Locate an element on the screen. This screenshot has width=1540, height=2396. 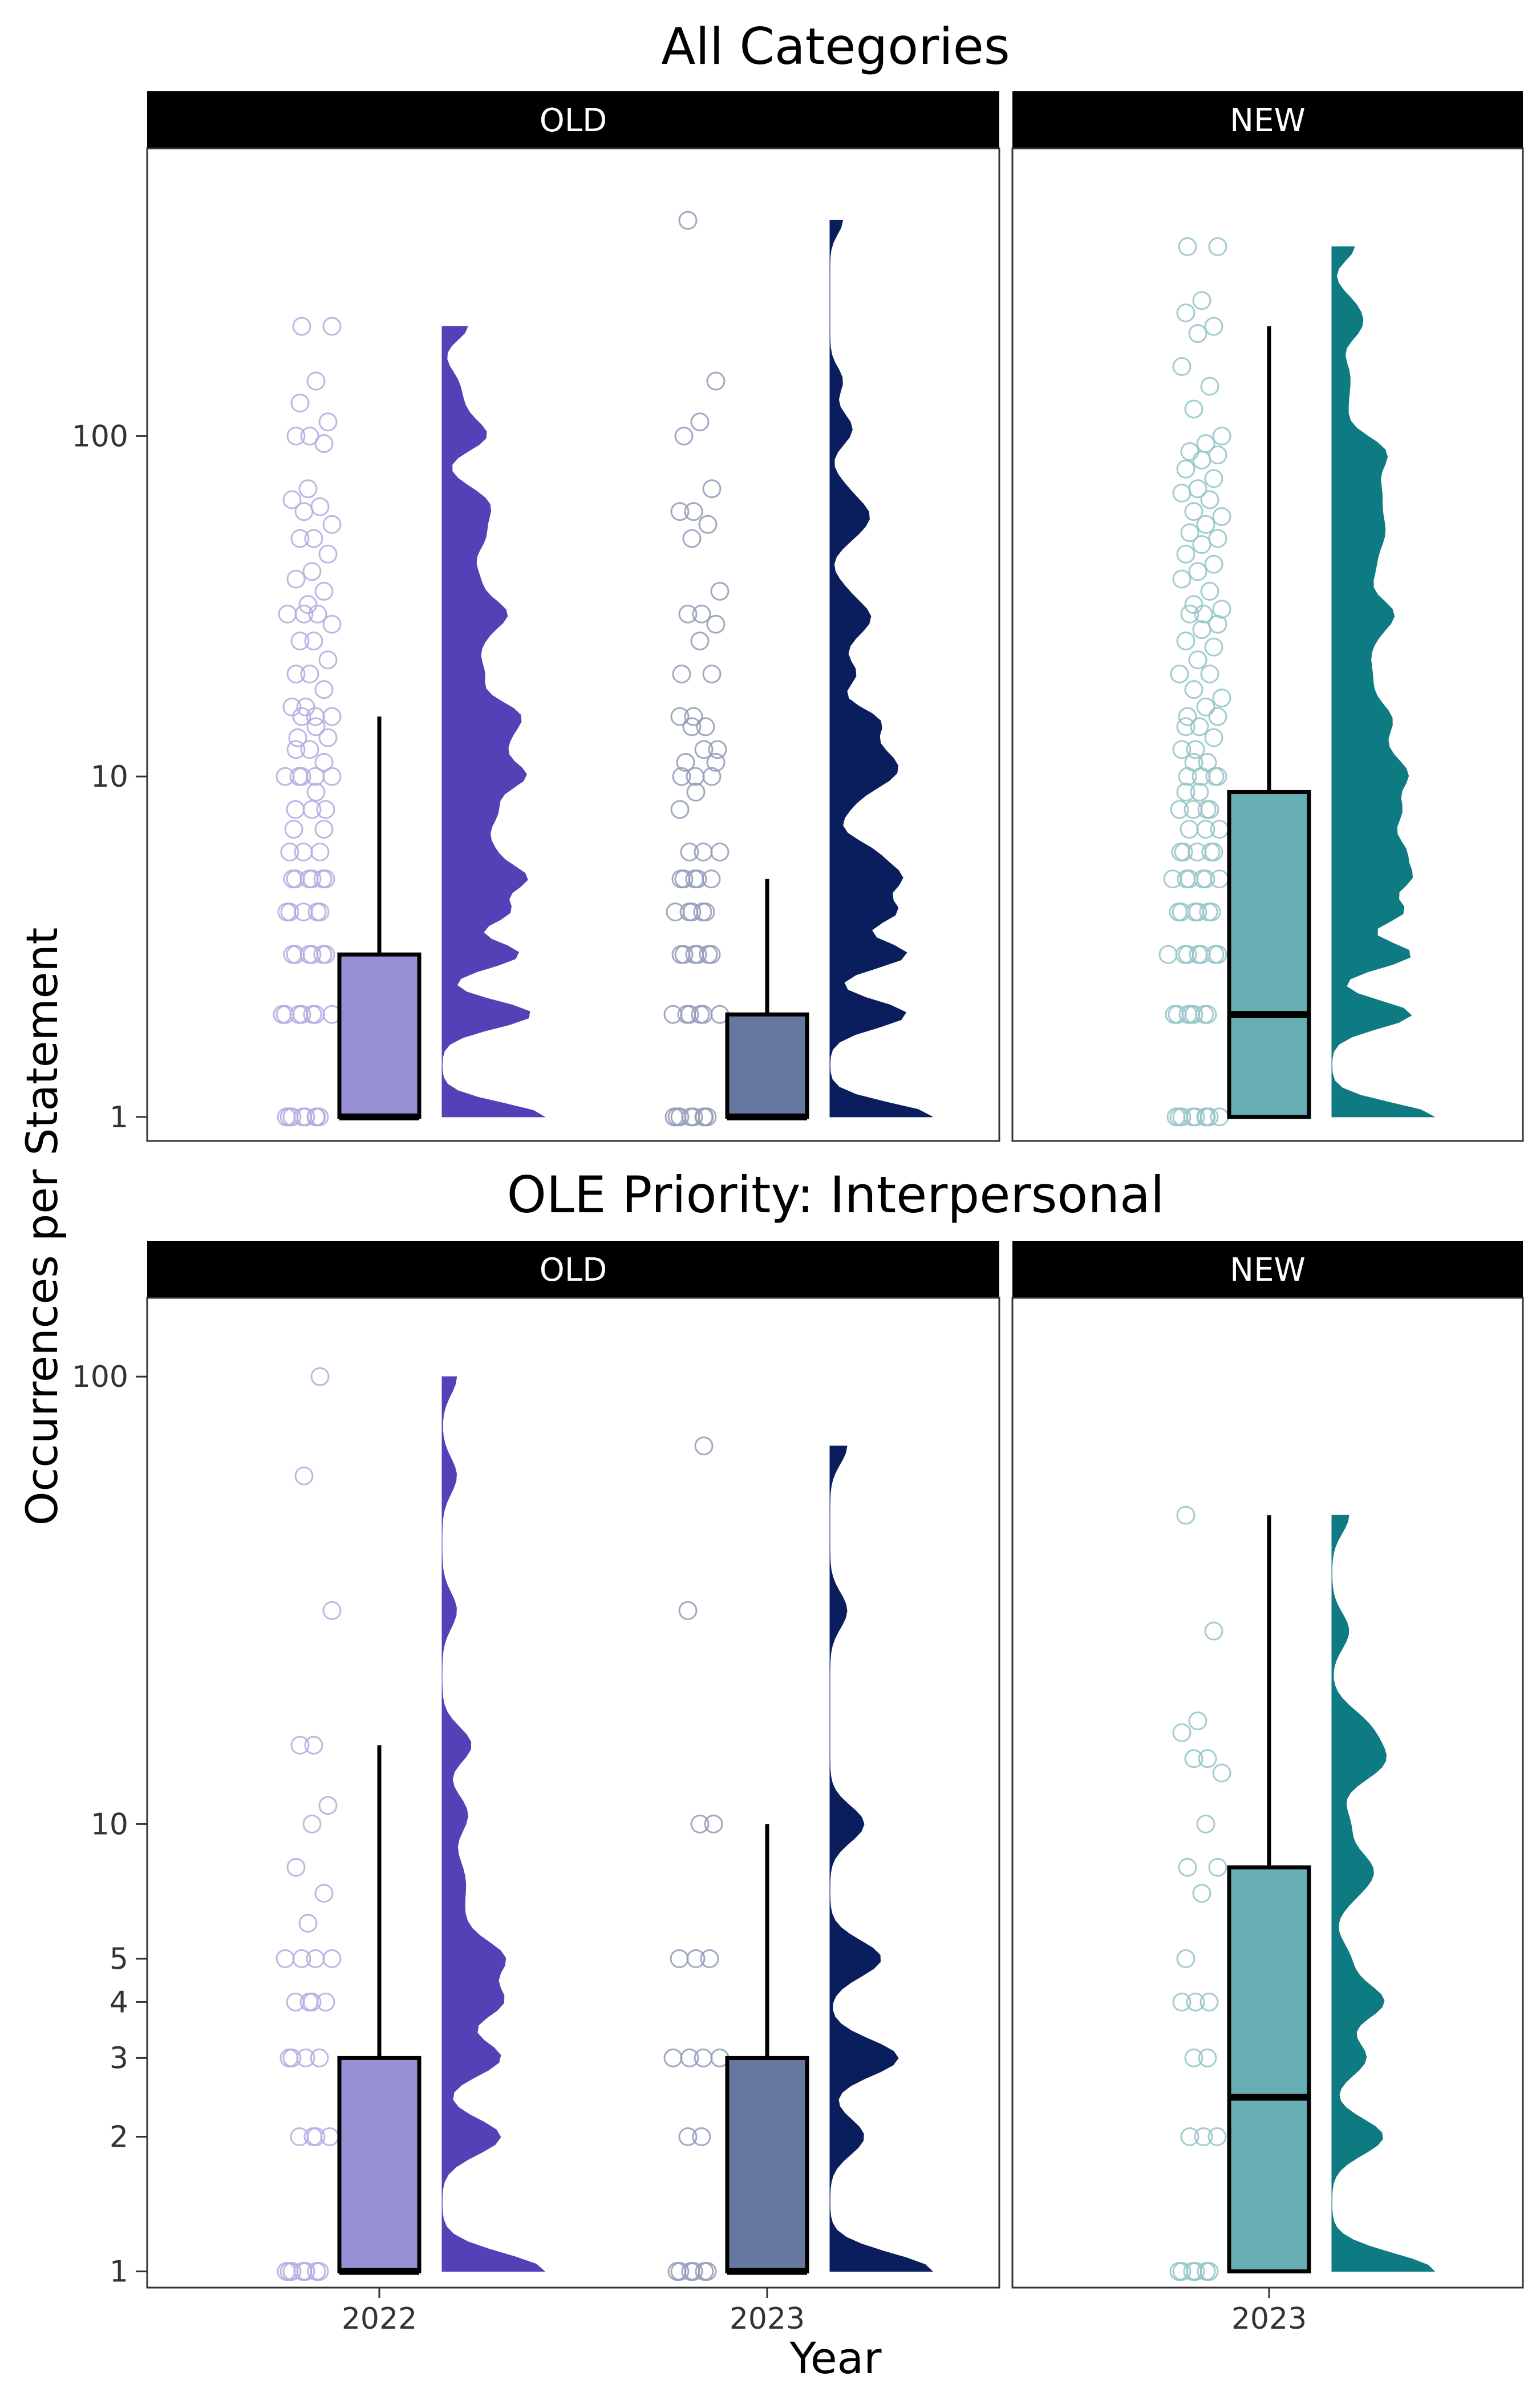
y-tick-label: 3 is located at coordinates (119, 2058).